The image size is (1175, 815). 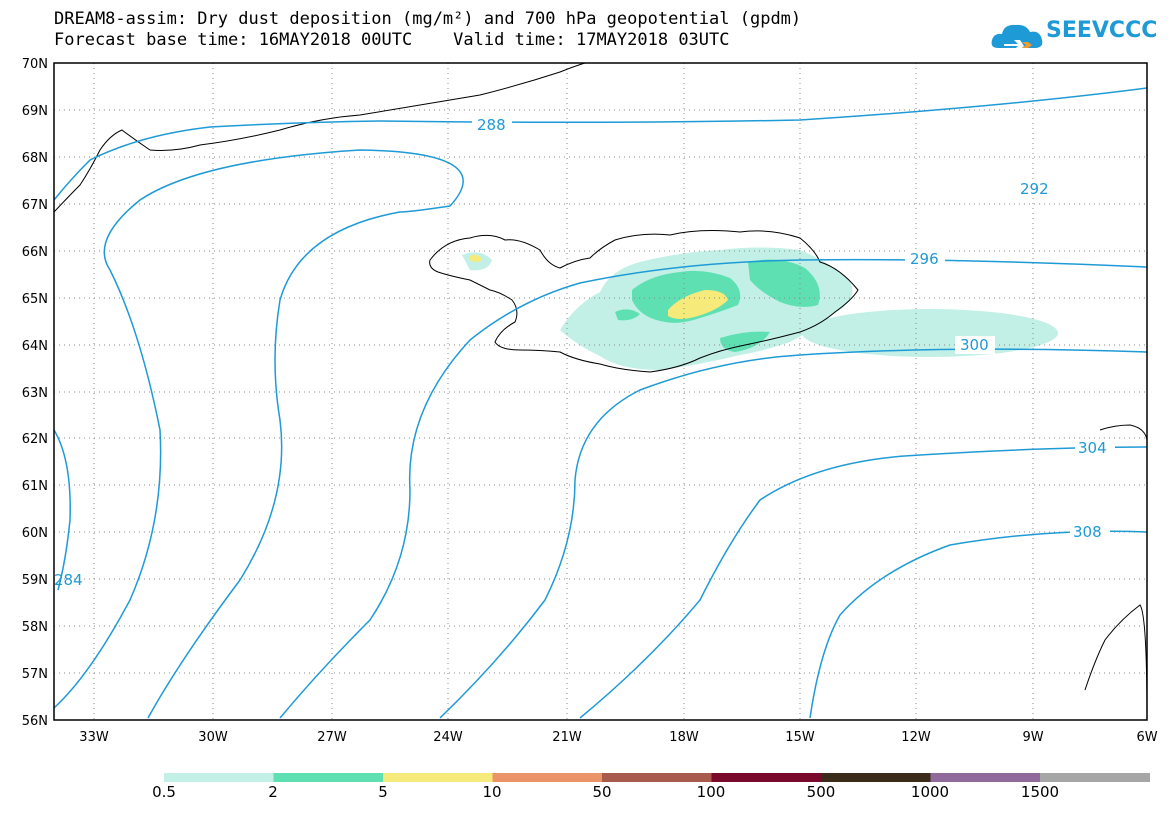 I want to click on colorbar-label: 50, so click(x=601, y=792).